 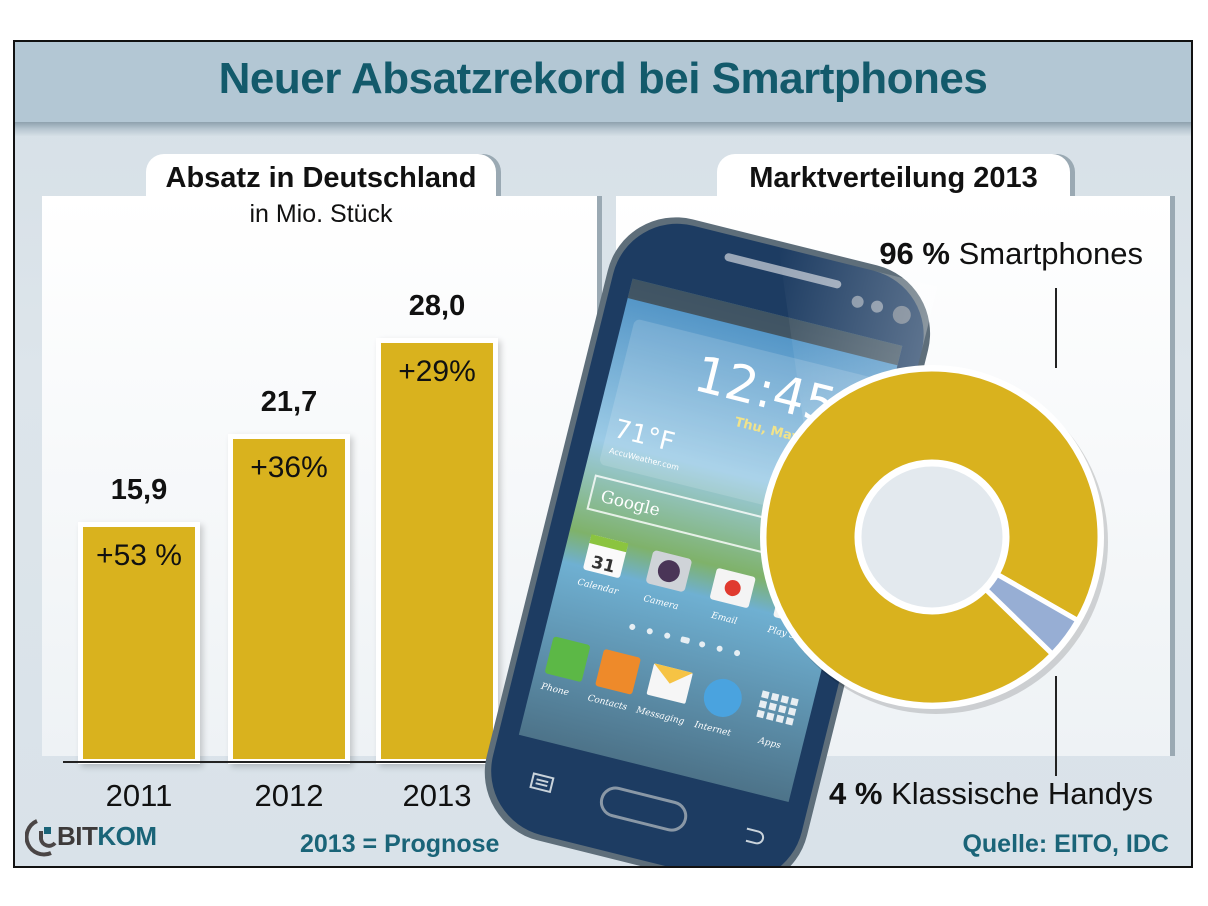 What do you see at coordinates (139, 556) in the screenshot?
I see `bar-growth-label: +53 %` at bounding box center [139, 556].